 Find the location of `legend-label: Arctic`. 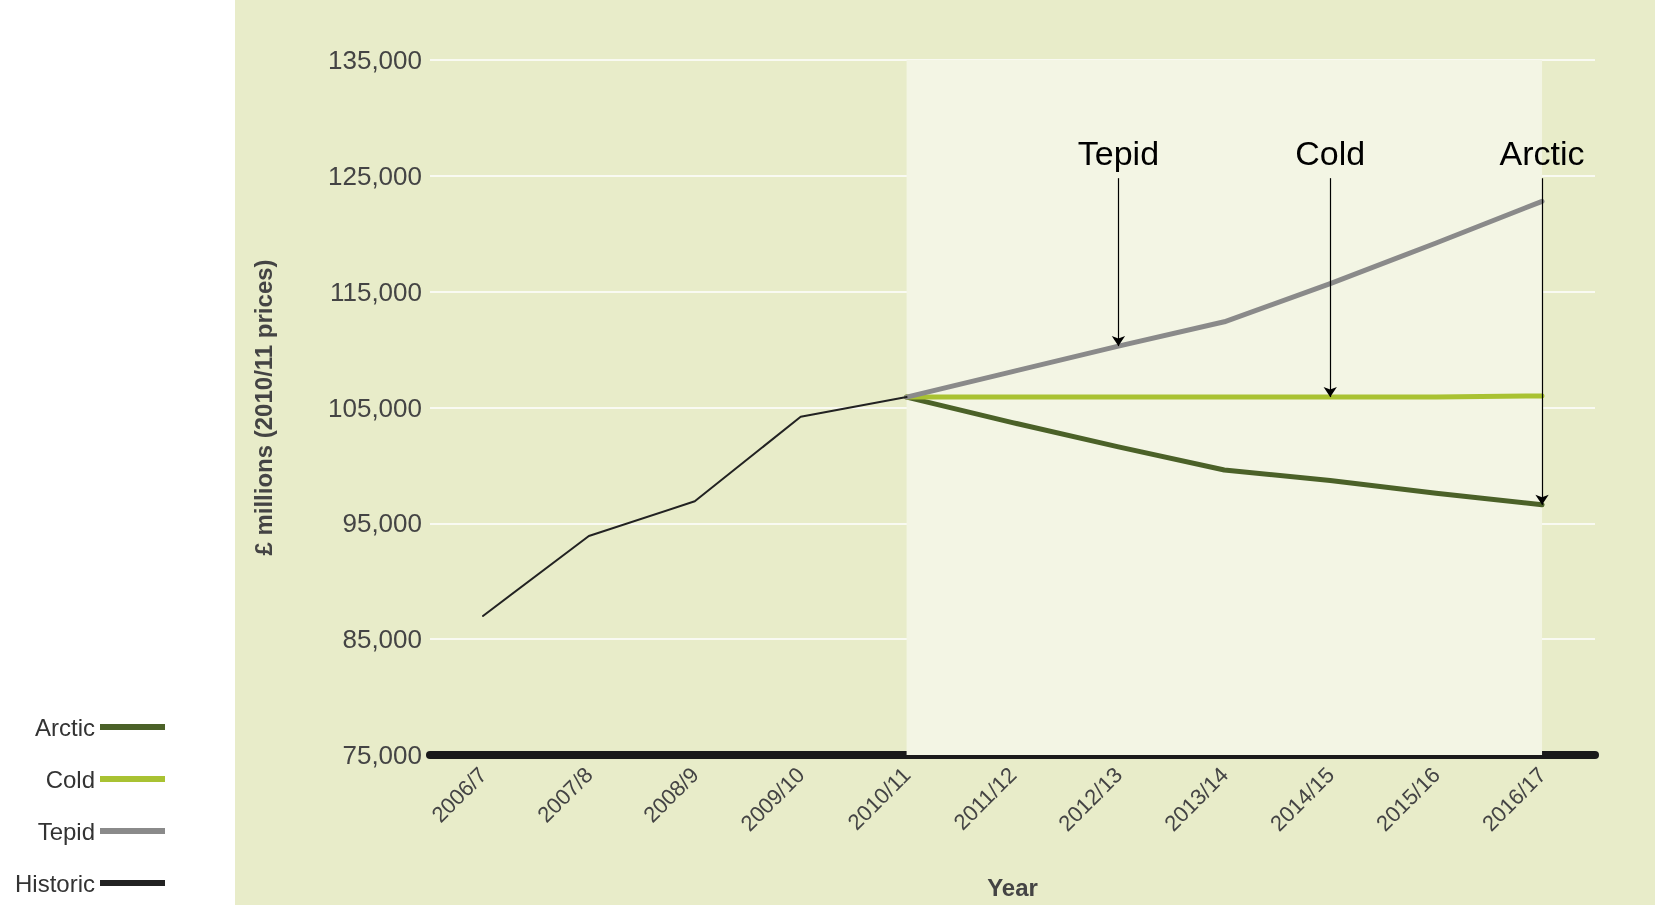

legend-label: Arctic is located at coordinates (65, 727).